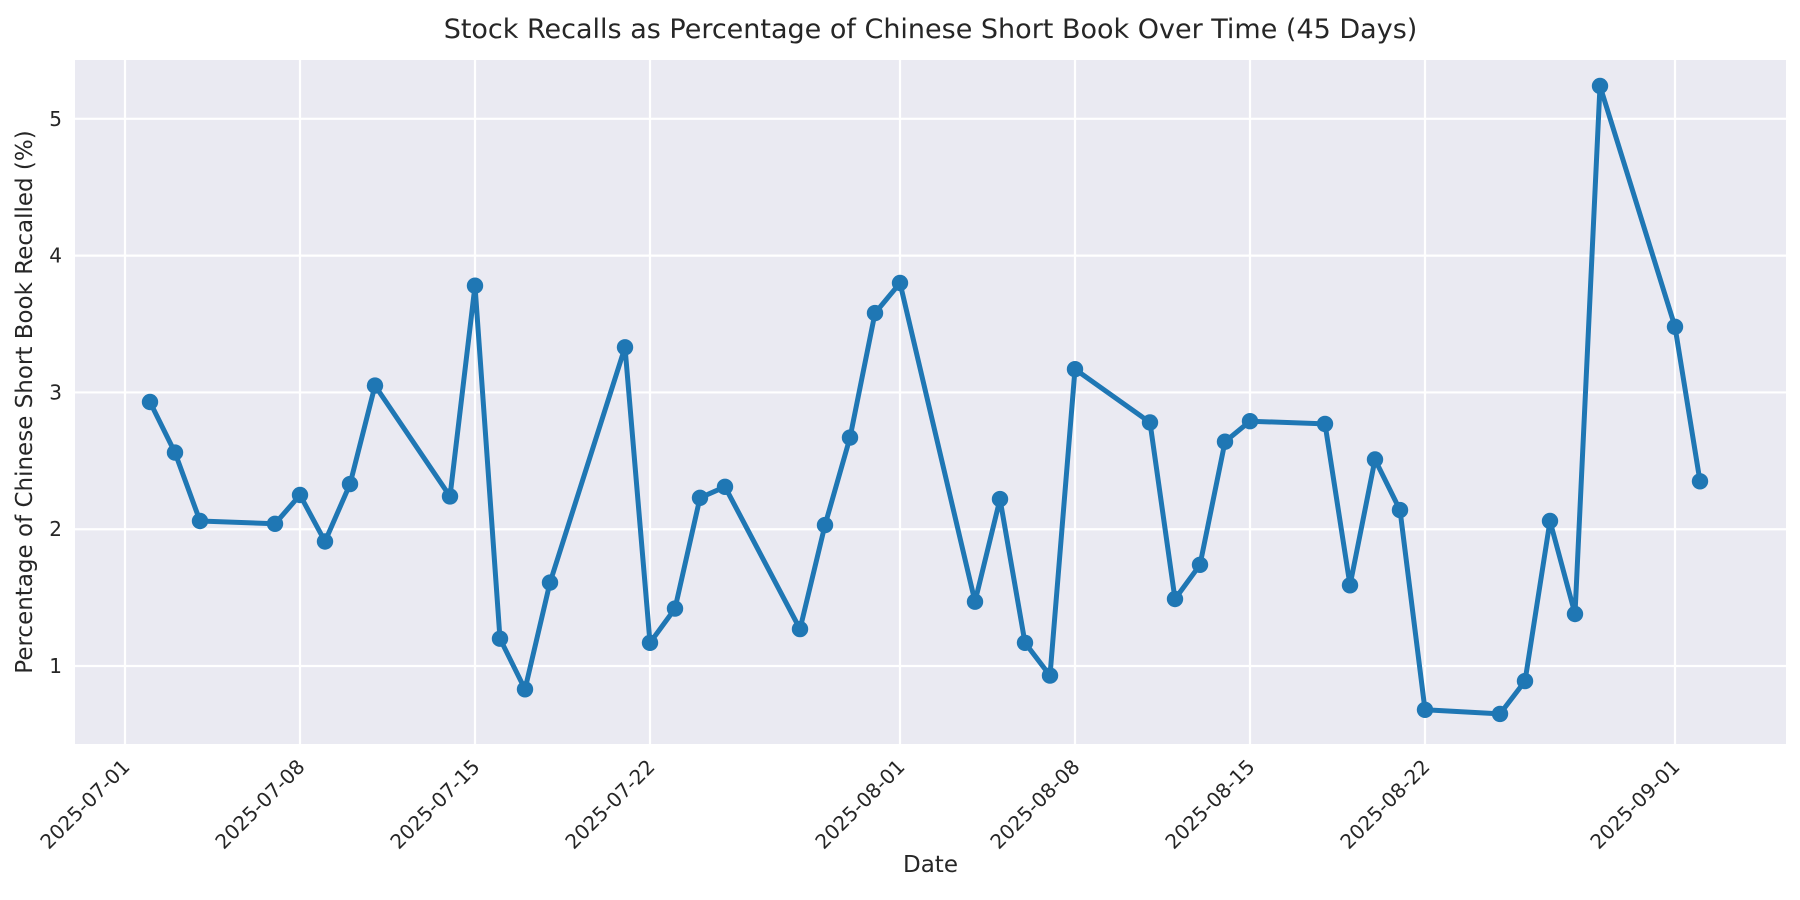 The height and width of the screenshot is (900, 1800). Describe the element at coordinates (55, 256) in the screenshot. I see `y-tick-label: 4` at that location.